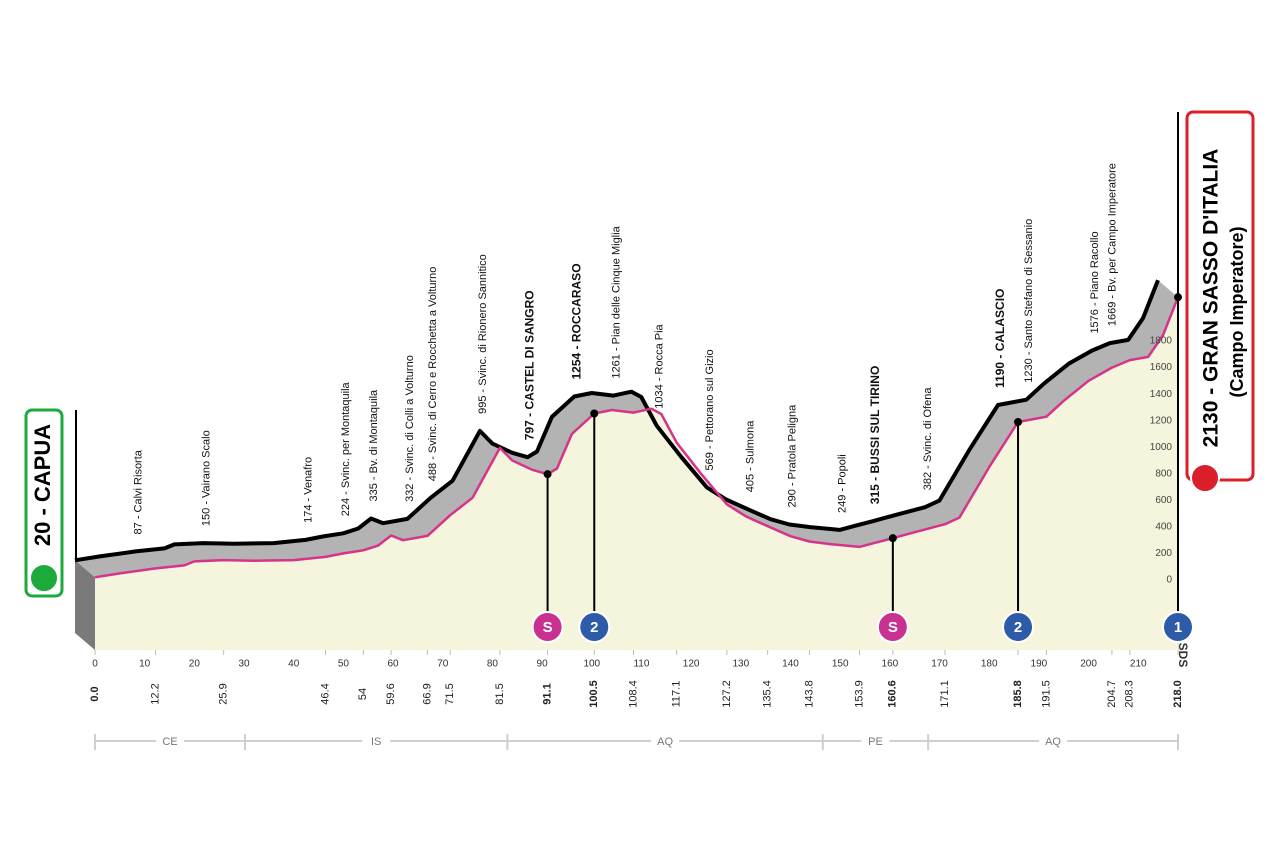 The image size is (1280, 852). Describe the element at coordinates (346, 448) in the screenshot. I see `waypoint-name: 224 - Svinc. per Montaquila` at that location.